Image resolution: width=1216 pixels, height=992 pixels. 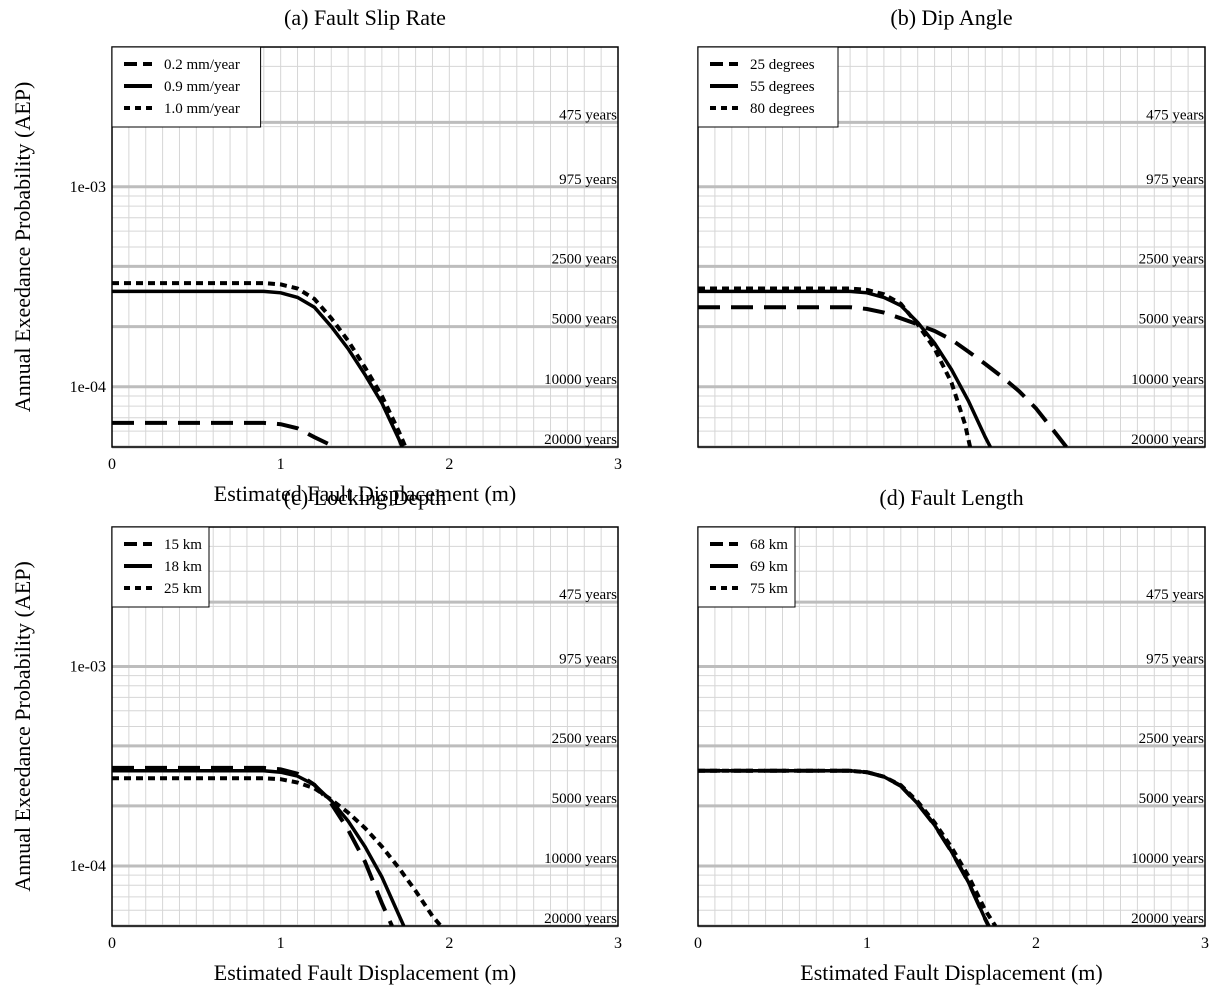 What do you see at coordinates (769, 545) in the screenshot?
I see `legend-entry-label: 68 km` at bounding box center [769, 545].